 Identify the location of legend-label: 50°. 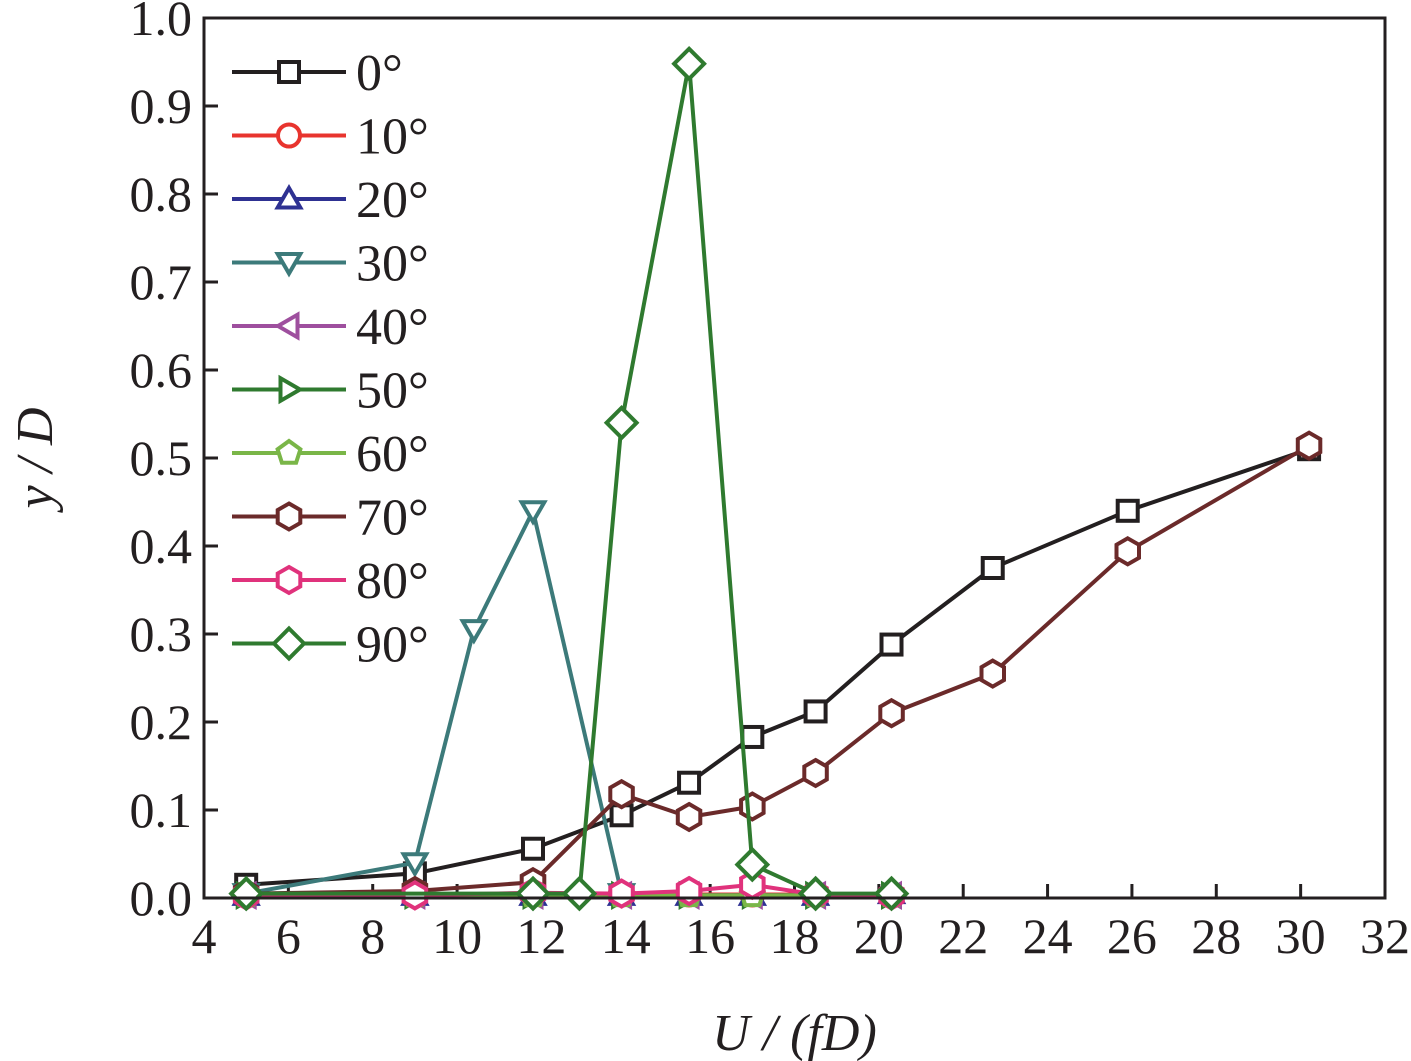
(392, 391).